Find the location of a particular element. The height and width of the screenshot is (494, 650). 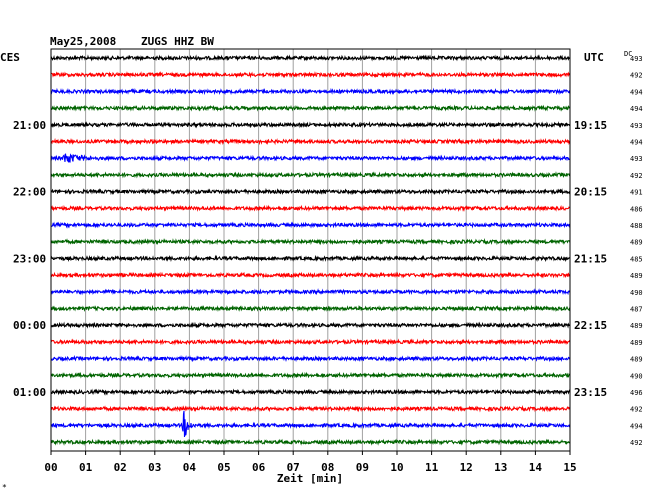

right-time-label: 21:15 is located at coordinates (590, 258).